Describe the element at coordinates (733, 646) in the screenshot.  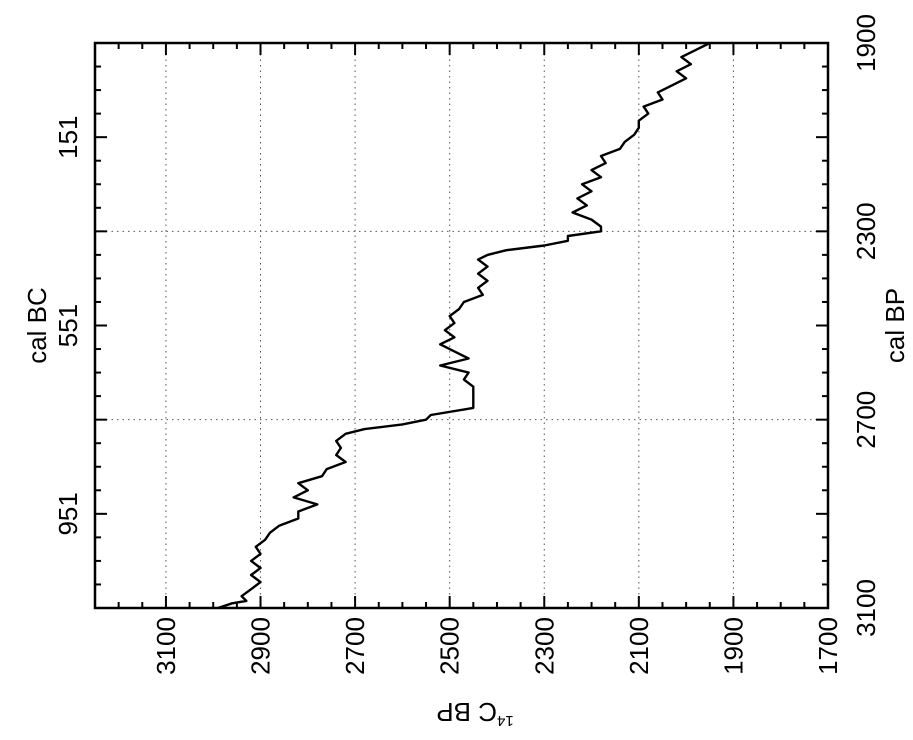
I see `c14-tick-label: 1900` at that location.